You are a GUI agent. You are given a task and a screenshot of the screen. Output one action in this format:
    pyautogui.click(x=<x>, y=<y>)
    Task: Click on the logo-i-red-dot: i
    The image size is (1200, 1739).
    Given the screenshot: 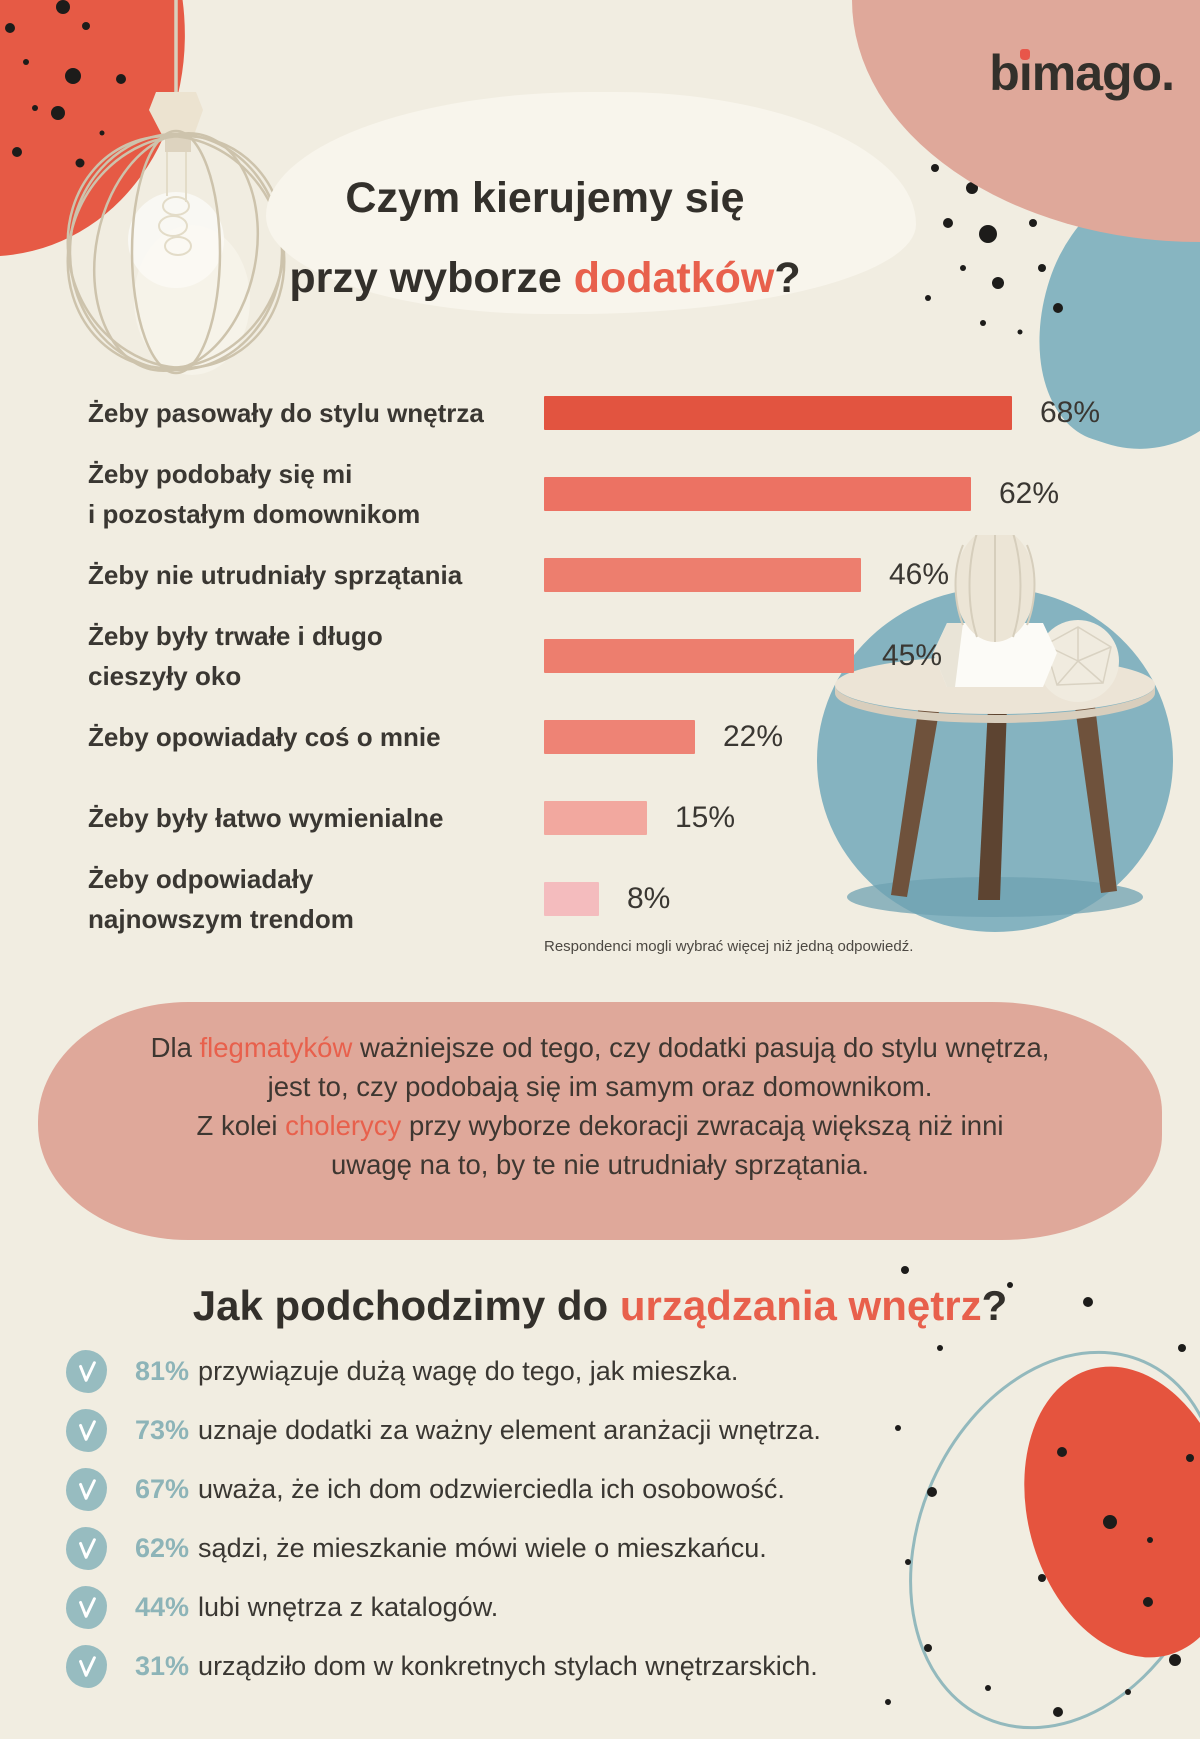 What is the action you would take?
    pyautogui.click(x=1025, y=73)
    